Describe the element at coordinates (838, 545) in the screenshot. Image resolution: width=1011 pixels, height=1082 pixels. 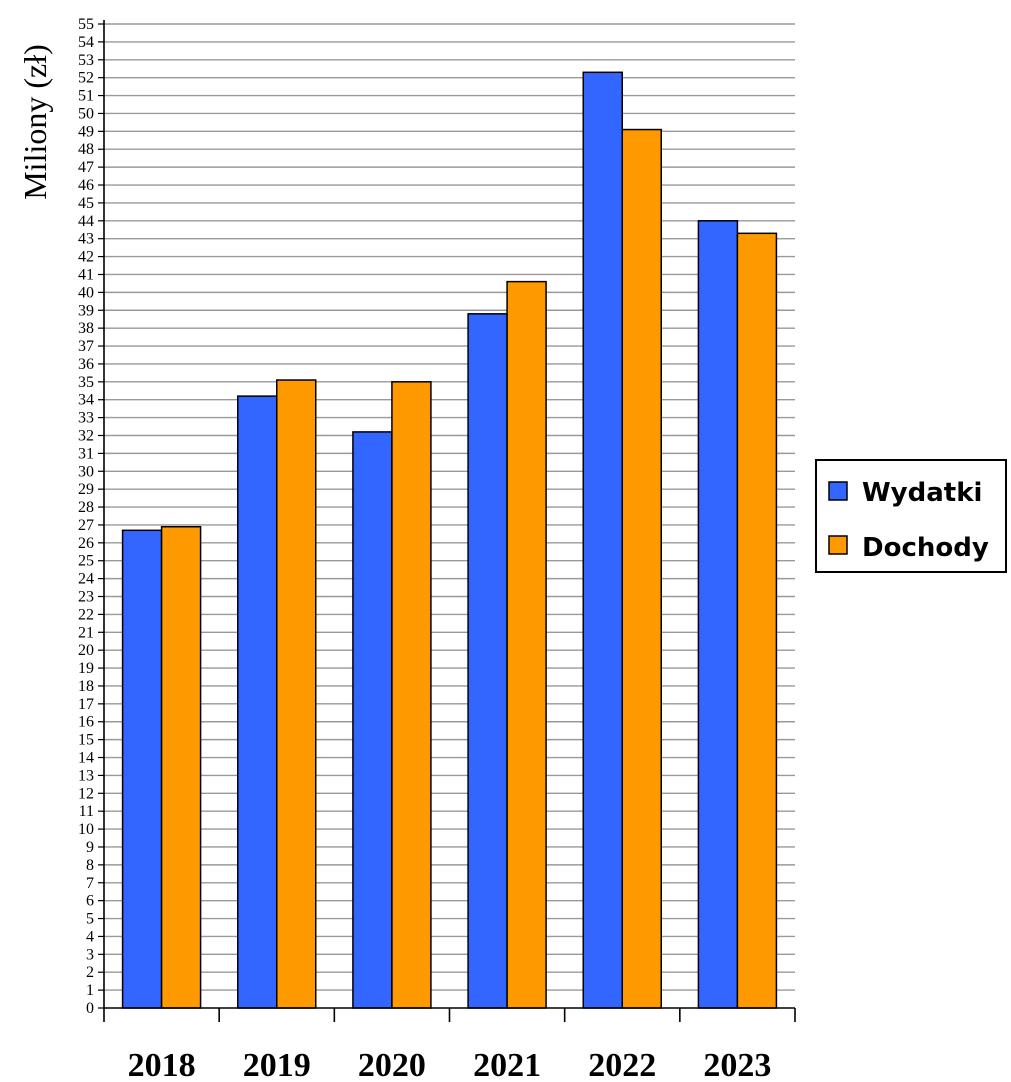
I see `legend-swatch-dochody` at that location.